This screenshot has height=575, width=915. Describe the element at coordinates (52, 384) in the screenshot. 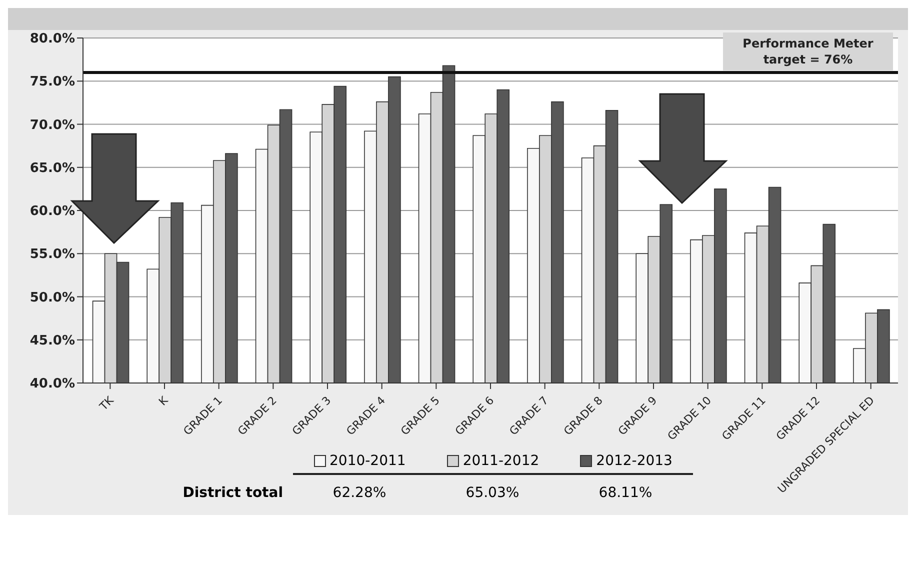

I see `y-tick-label: 40.0%` at that location.